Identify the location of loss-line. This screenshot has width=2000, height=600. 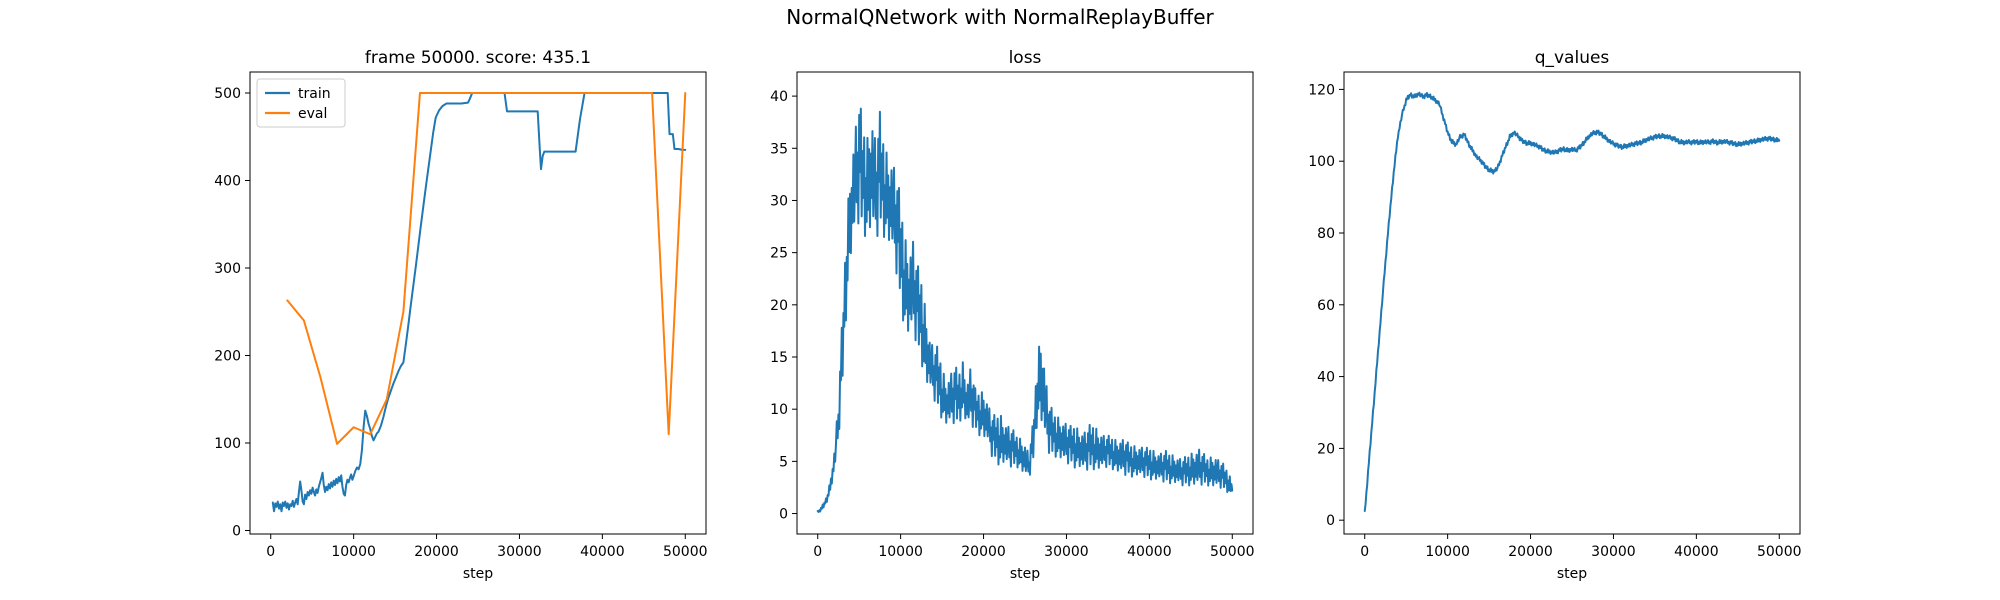
(1025, 310).